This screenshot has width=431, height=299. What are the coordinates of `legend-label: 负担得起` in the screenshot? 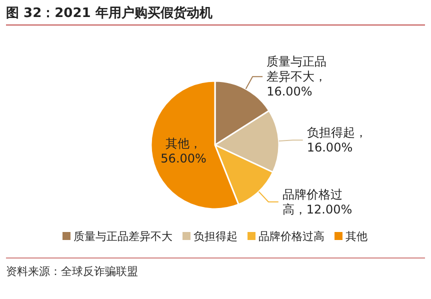 It's located at (216, 236).